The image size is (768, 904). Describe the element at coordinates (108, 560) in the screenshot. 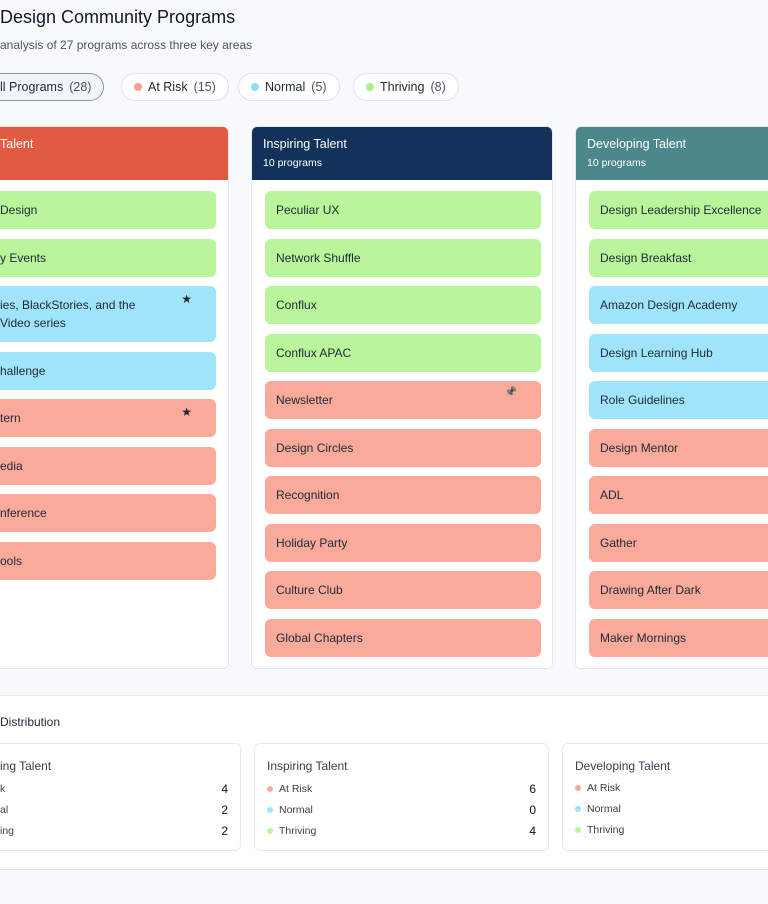

I see `program-card: ools` at that location.